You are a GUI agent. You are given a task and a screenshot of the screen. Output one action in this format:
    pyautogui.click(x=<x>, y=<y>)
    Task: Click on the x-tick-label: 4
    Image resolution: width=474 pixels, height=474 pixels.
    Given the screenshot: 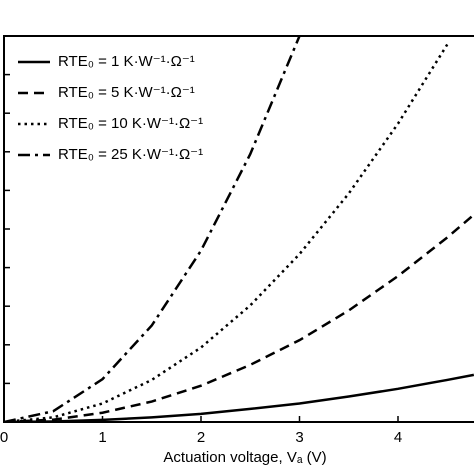 What is the action you would take?
    pyautogui.click(x=398, y=437)
    